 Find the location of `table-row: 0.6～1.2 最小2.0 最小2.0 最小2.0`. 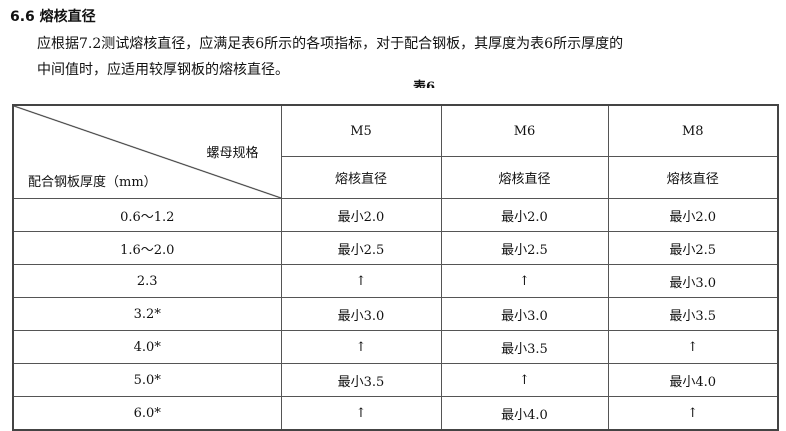

table-row: 0.6～1.2 最小2.0 最小2.0 最小2.0 is located at coordinates (395, 215).